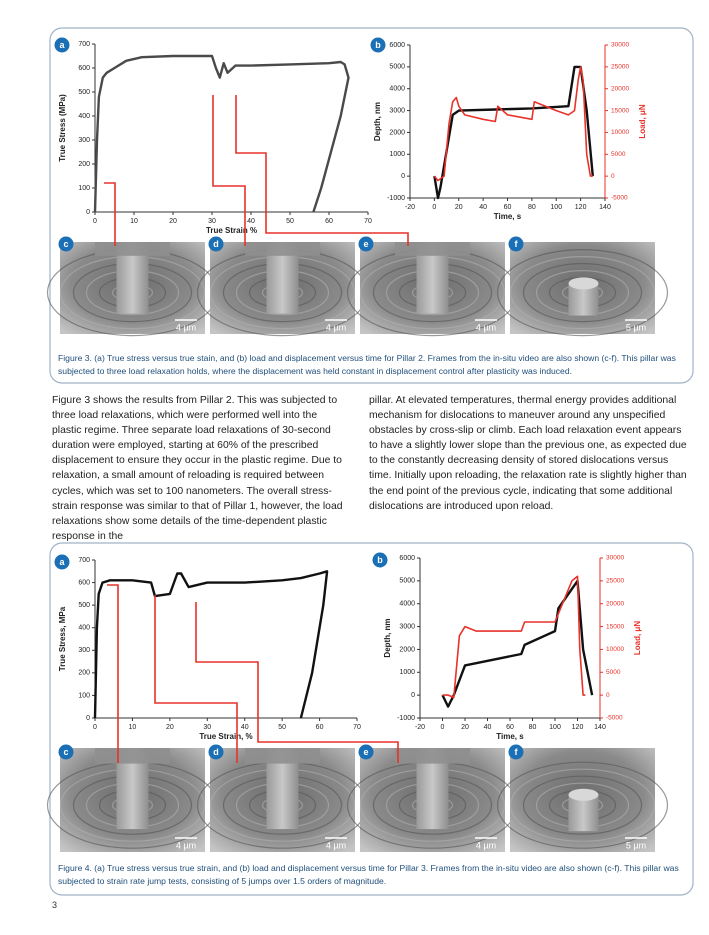 This screenshot has height=935, width=709. Describe the element at coordinates (620, 45) in the screenshot. I see `y2-tick-label: 30000` at that location.